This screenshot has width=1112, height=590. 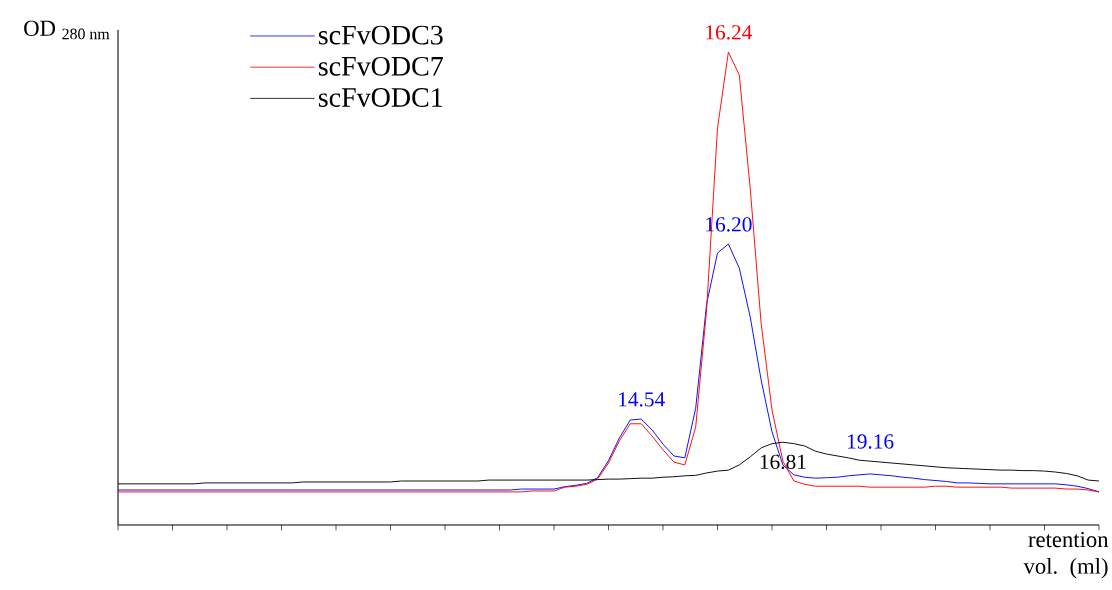 What do you see at coordinates (1066, 555) in the screenshot?
I see `x-axis-title: retention vol. (ml)` at bounding box center [1066, 555].